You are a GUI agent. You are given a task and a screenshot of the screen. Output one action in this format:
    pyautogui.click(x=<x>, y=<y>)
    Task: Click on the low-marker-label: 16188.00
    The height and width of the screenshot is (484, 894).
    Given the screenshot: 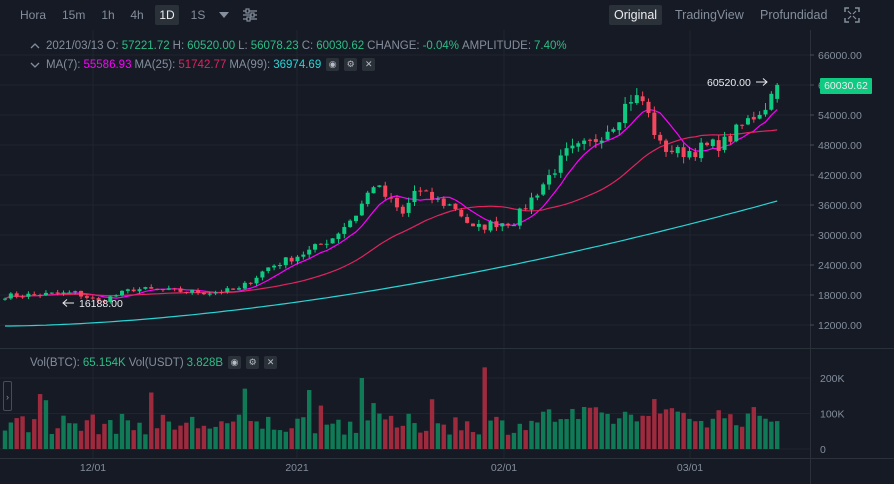 What is the action you would take?
    pyautogui.click(x=101, y=304)
    